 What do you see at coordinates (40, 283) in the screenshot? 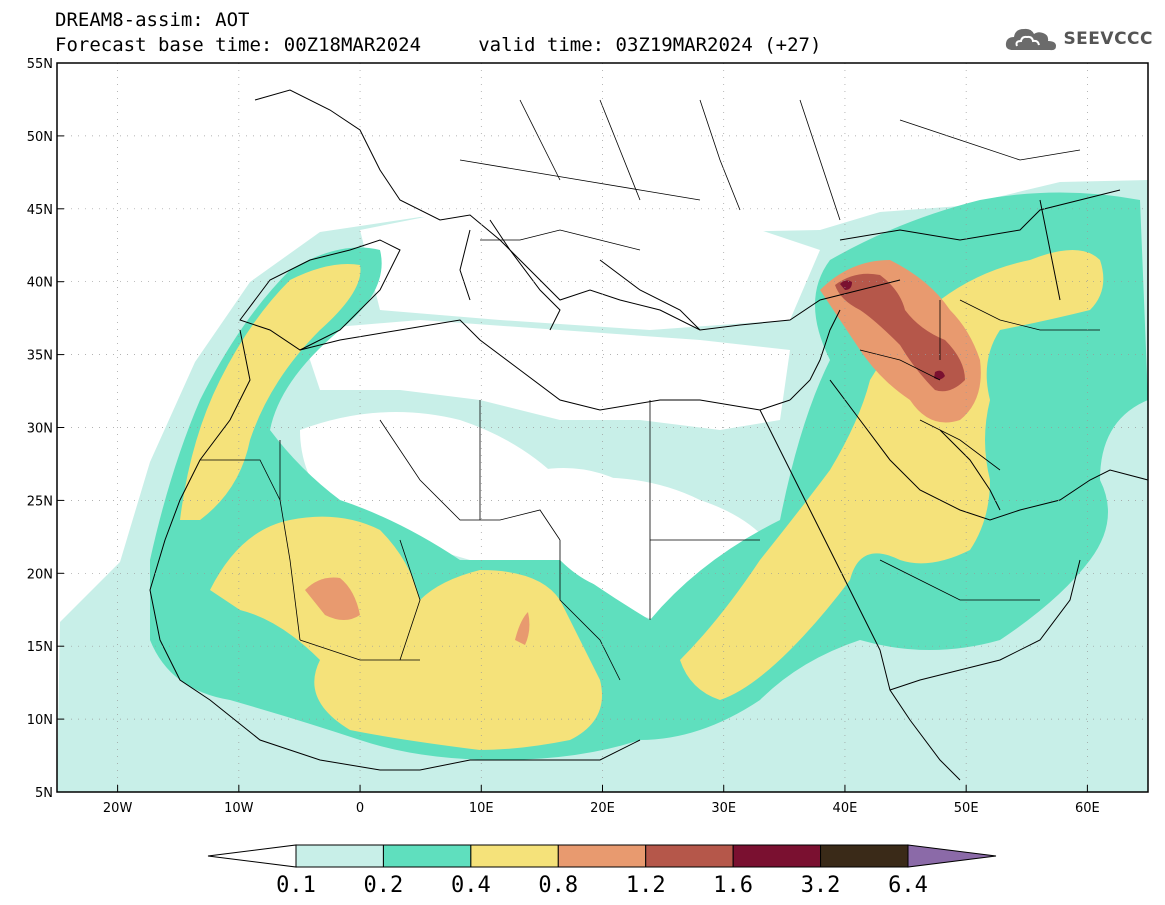
I see `lat-tick-label: 40N` at bounding box center [40, 283].